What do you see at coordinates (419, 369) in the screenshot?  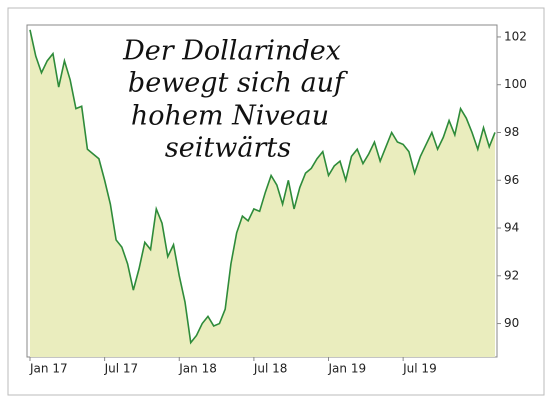 I see `x-tick-label: Jul 19` at bounding box center [419, 369].